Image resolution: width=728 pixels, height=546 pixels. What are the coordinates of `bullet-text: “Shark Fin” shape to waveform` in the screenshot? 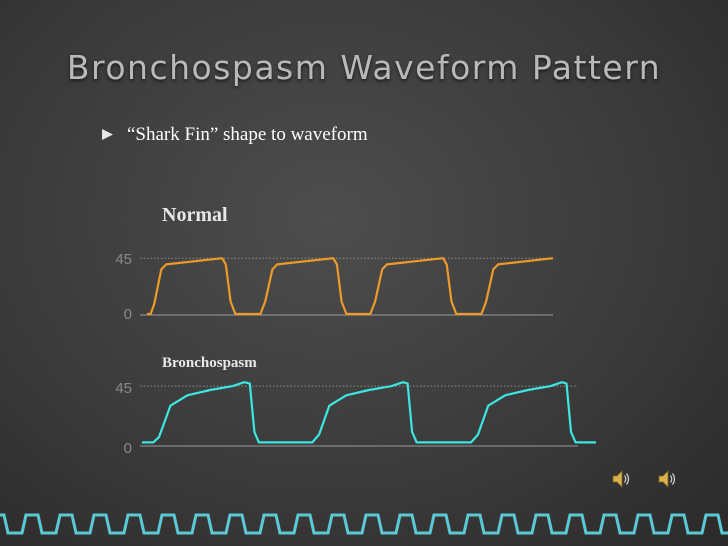 It's located at (247, 134).